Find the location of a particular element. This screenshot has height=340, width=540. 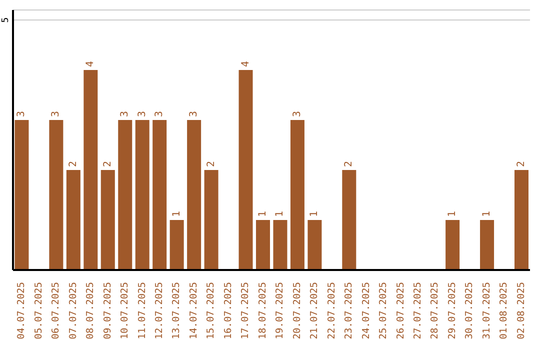

x-tick-label: 25.07.2025 is located at coordinates (384, 311).